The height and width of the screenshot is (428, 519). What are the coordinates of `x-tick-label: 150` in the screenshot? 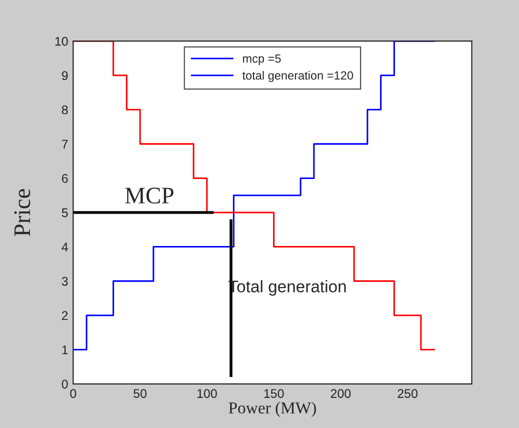 It's located at (274, 393).